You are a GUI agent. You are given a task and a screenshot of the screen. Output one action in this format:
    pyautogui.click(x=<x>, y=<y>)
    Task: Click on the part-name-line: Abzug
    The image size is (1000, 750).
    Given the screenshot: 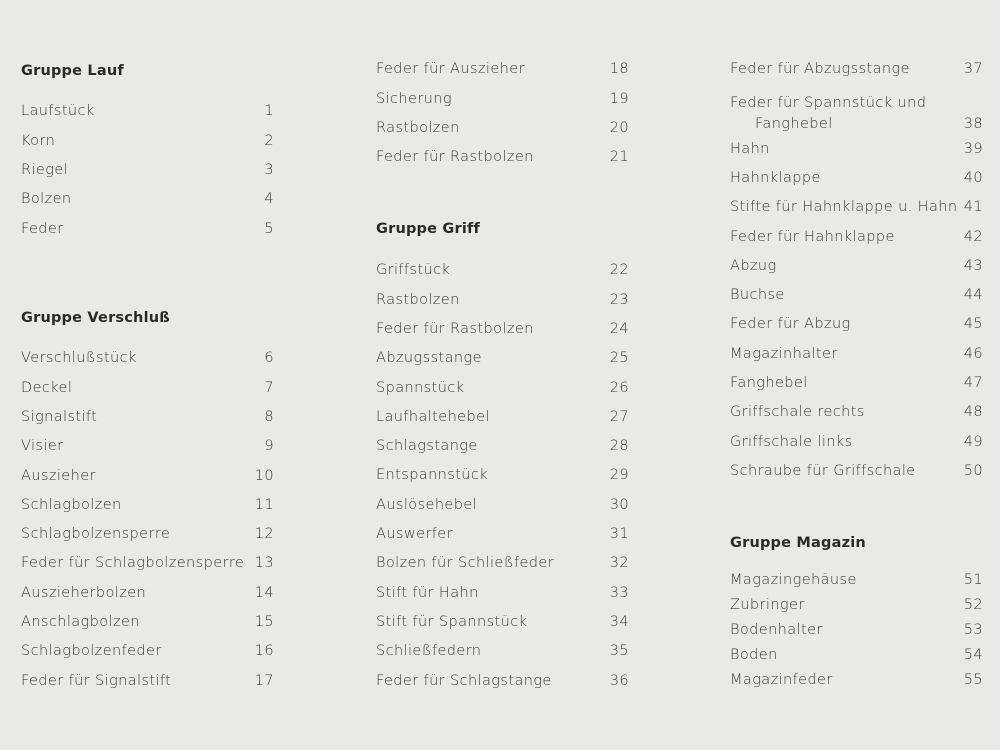 What is the action you would take?
    pyautogui.click(x=753, y=265)
    